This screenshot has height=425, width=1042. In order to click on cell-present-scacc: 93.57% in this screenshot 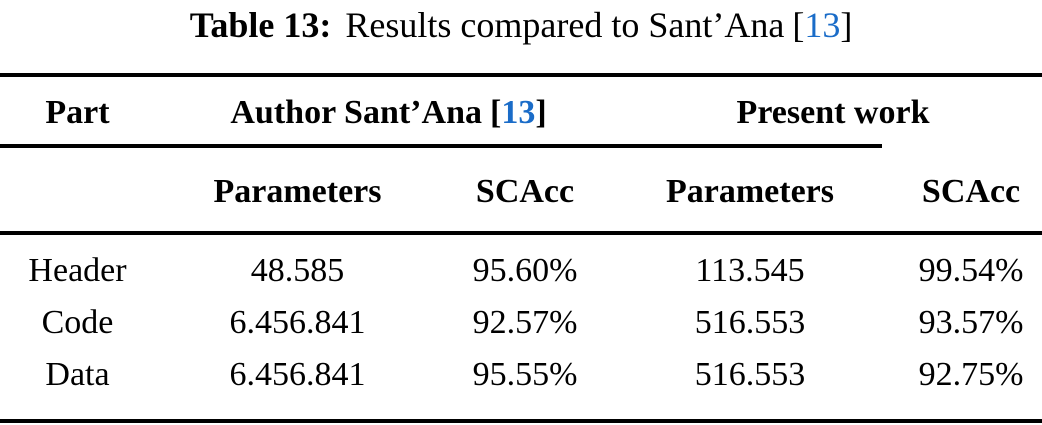, I will do `click(971, 322)`.